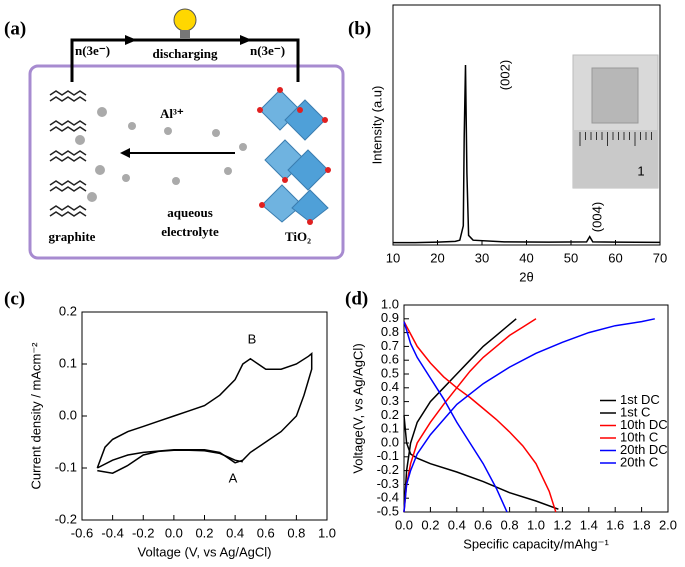 The image size is (685, 567). What do you see at coordinates (376, 125) in the screenshot?
I see `y-axis-label: Intensity (a.u)` at bounding box center [376, 125].